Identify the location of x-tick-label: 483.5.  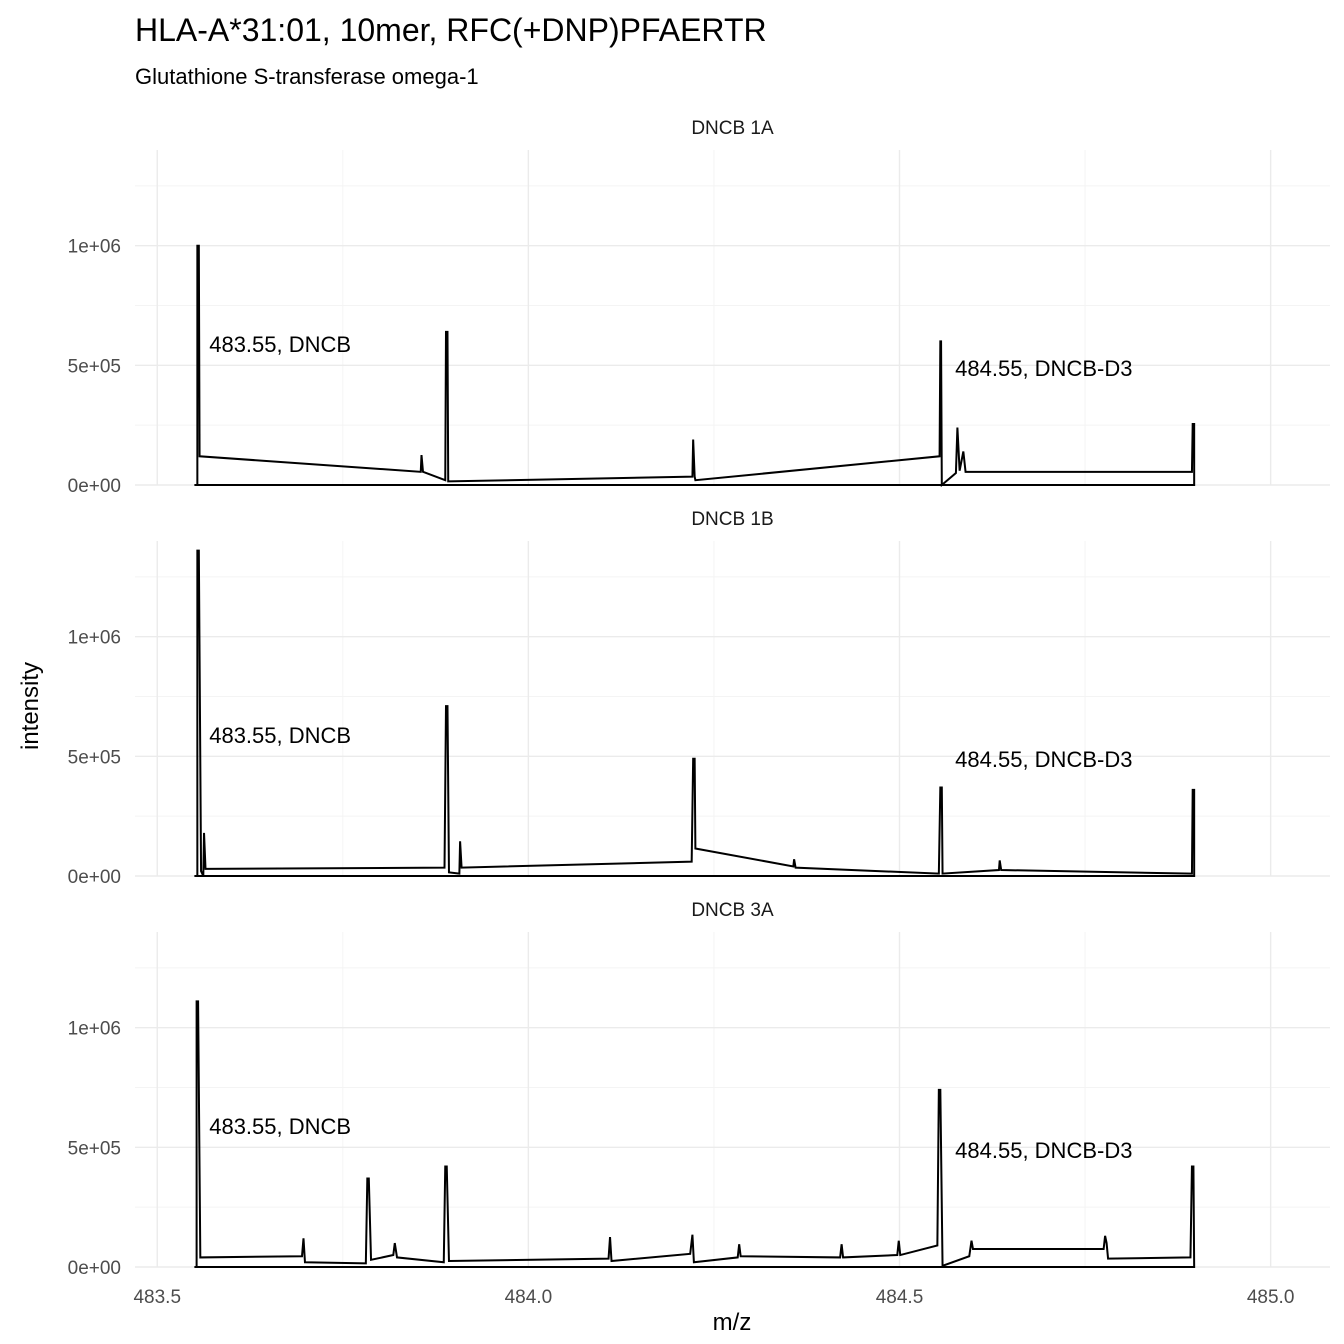
(157, 1297).